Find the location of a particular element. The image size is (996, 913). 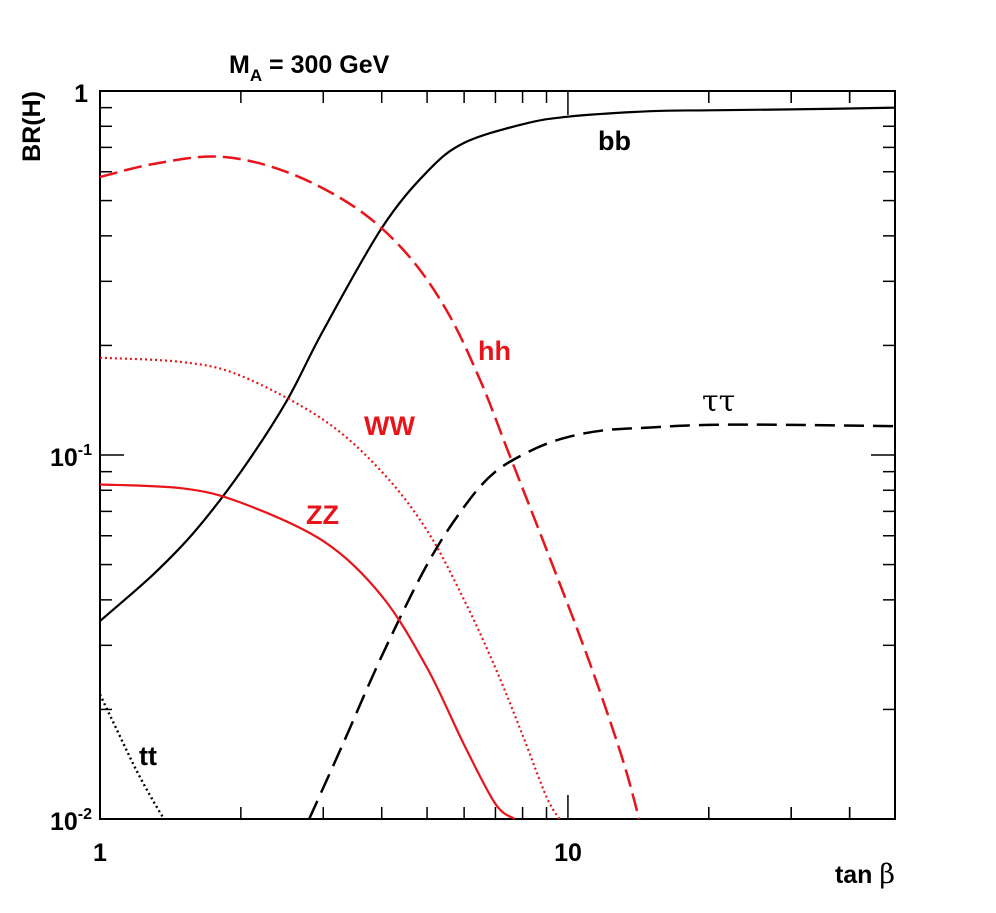

y-tick-label-0-01: 10⁻² is located at coordinates (71, 821).